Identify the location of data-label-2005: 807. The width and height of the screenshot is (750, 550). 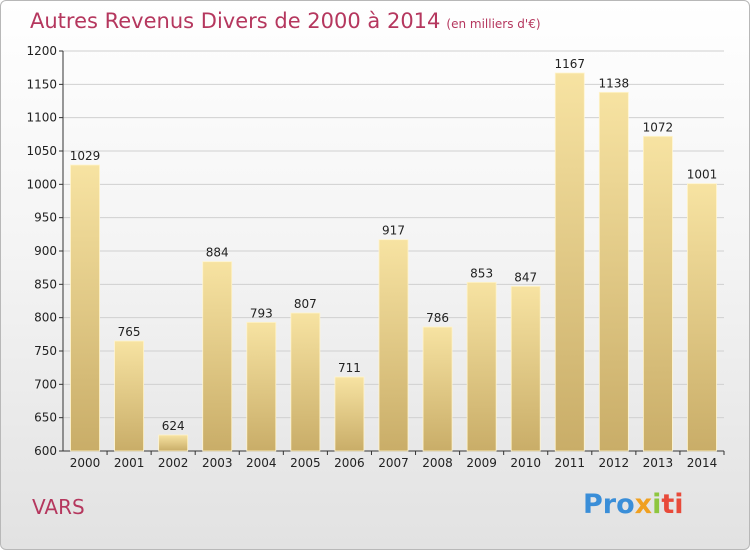
(305, 304).